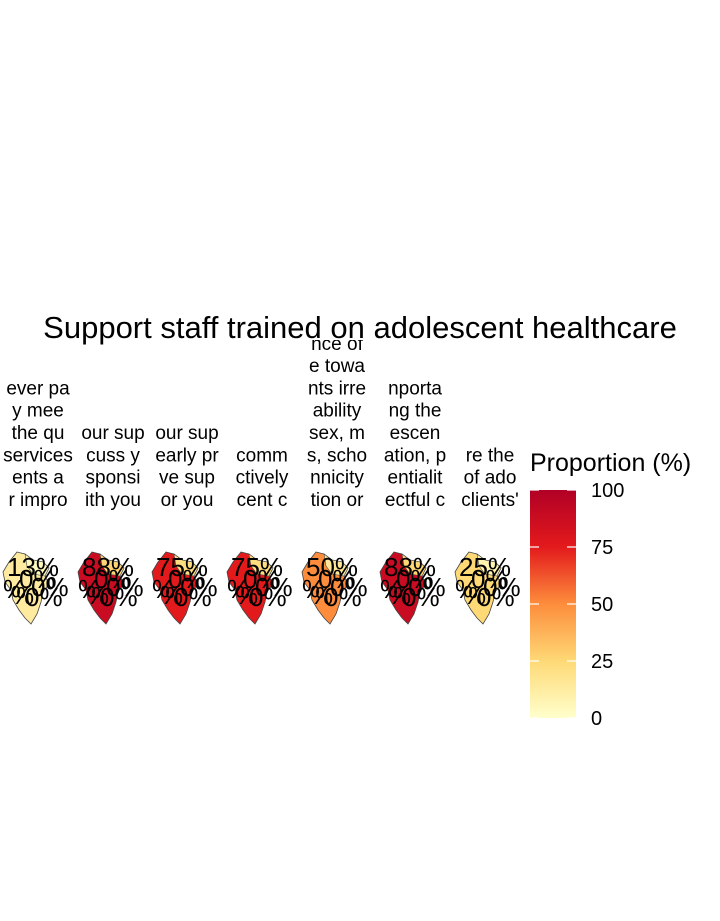 The image size is (720, 921). I want to click on legend-tick-label: 75, so click(602, 548).